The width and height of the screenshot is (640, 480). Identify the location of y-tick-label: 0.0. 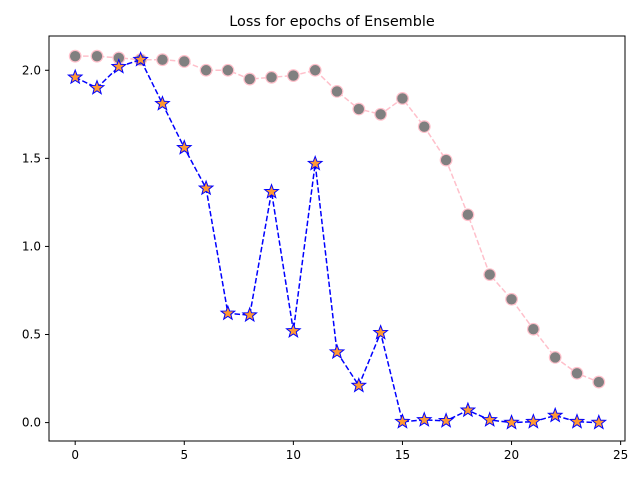
(31, 423).